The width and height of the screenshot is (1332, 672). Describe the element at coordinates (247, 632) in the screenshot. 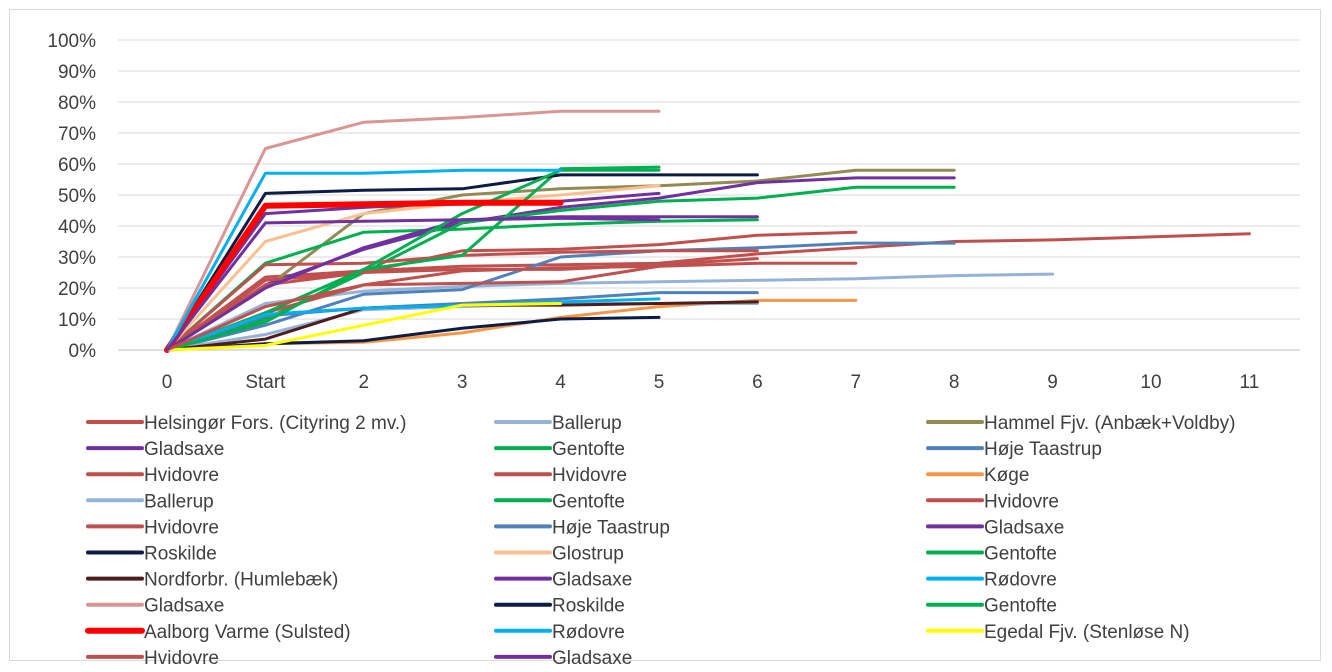

I see `legend-label: Aalborg Varme (Sulsted)` at that location.